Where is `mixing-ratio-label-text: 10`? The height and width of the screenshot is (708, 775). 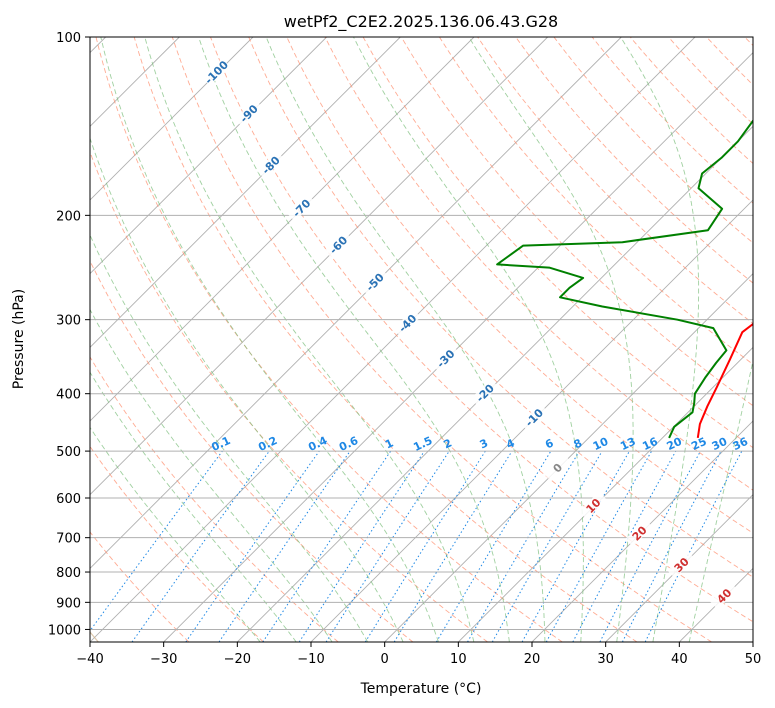 mixing-ratio-label-text: 10 is located at coordinates (601, 444).